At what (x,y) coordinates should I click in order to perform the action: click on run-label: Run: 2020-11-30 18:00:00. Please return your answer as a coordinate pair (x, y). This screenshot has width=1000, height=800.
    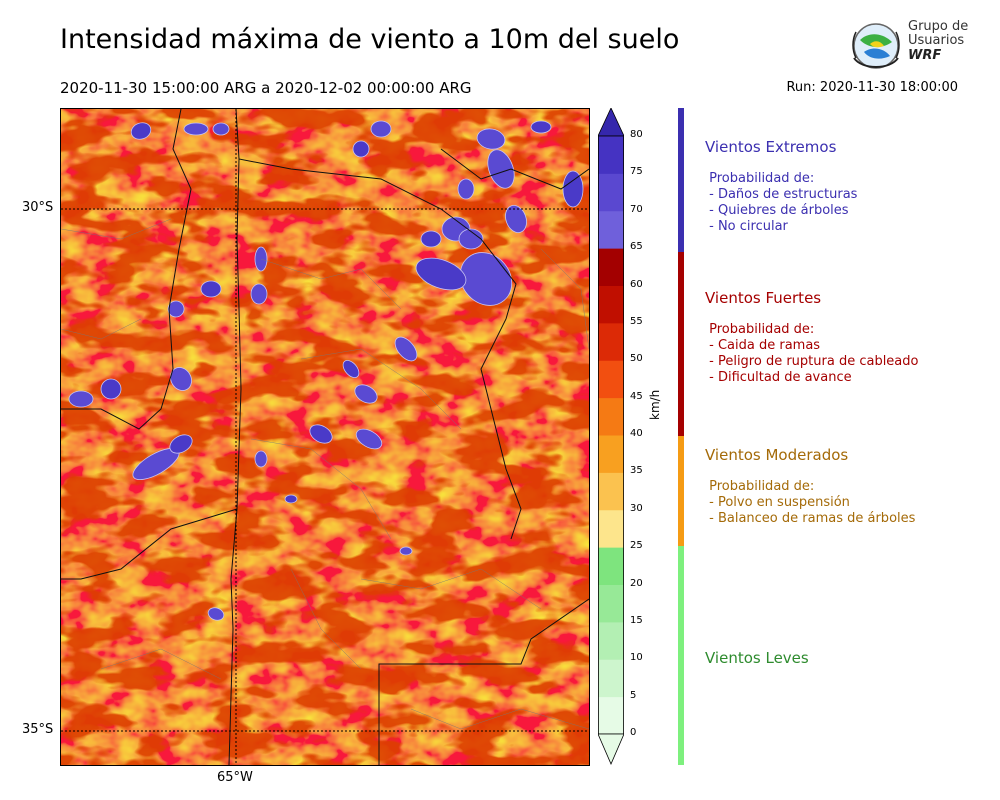
    Looking at the image, I should click on (872, 87).